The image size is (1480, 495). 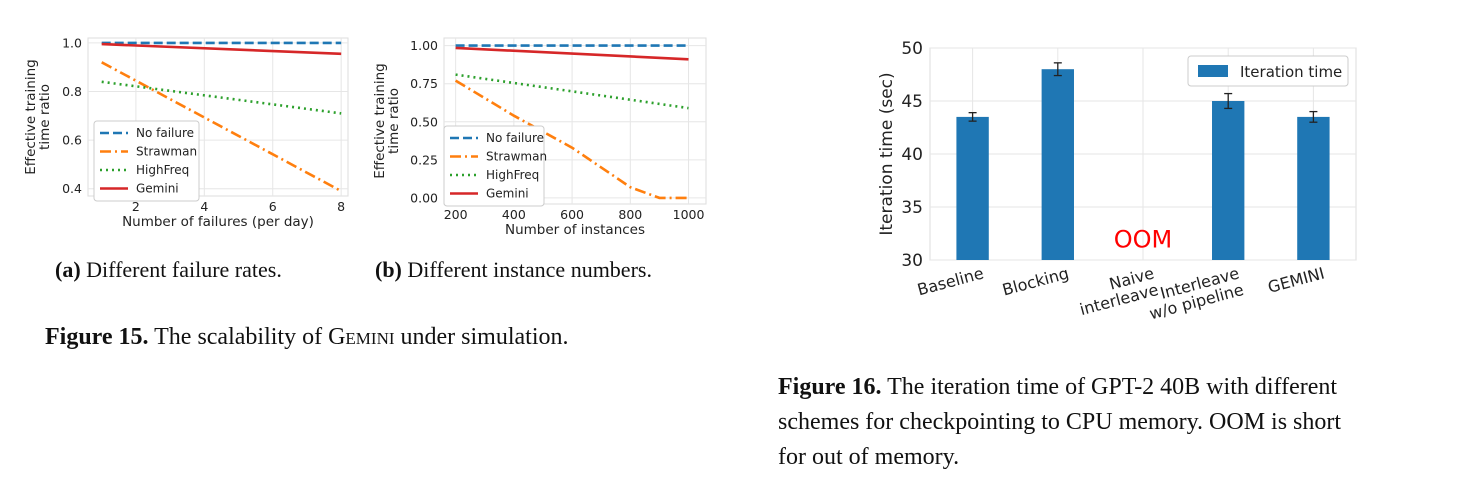 I want to click on fig15a-y-tick-label: 0.8, so click(x=72, y=91).